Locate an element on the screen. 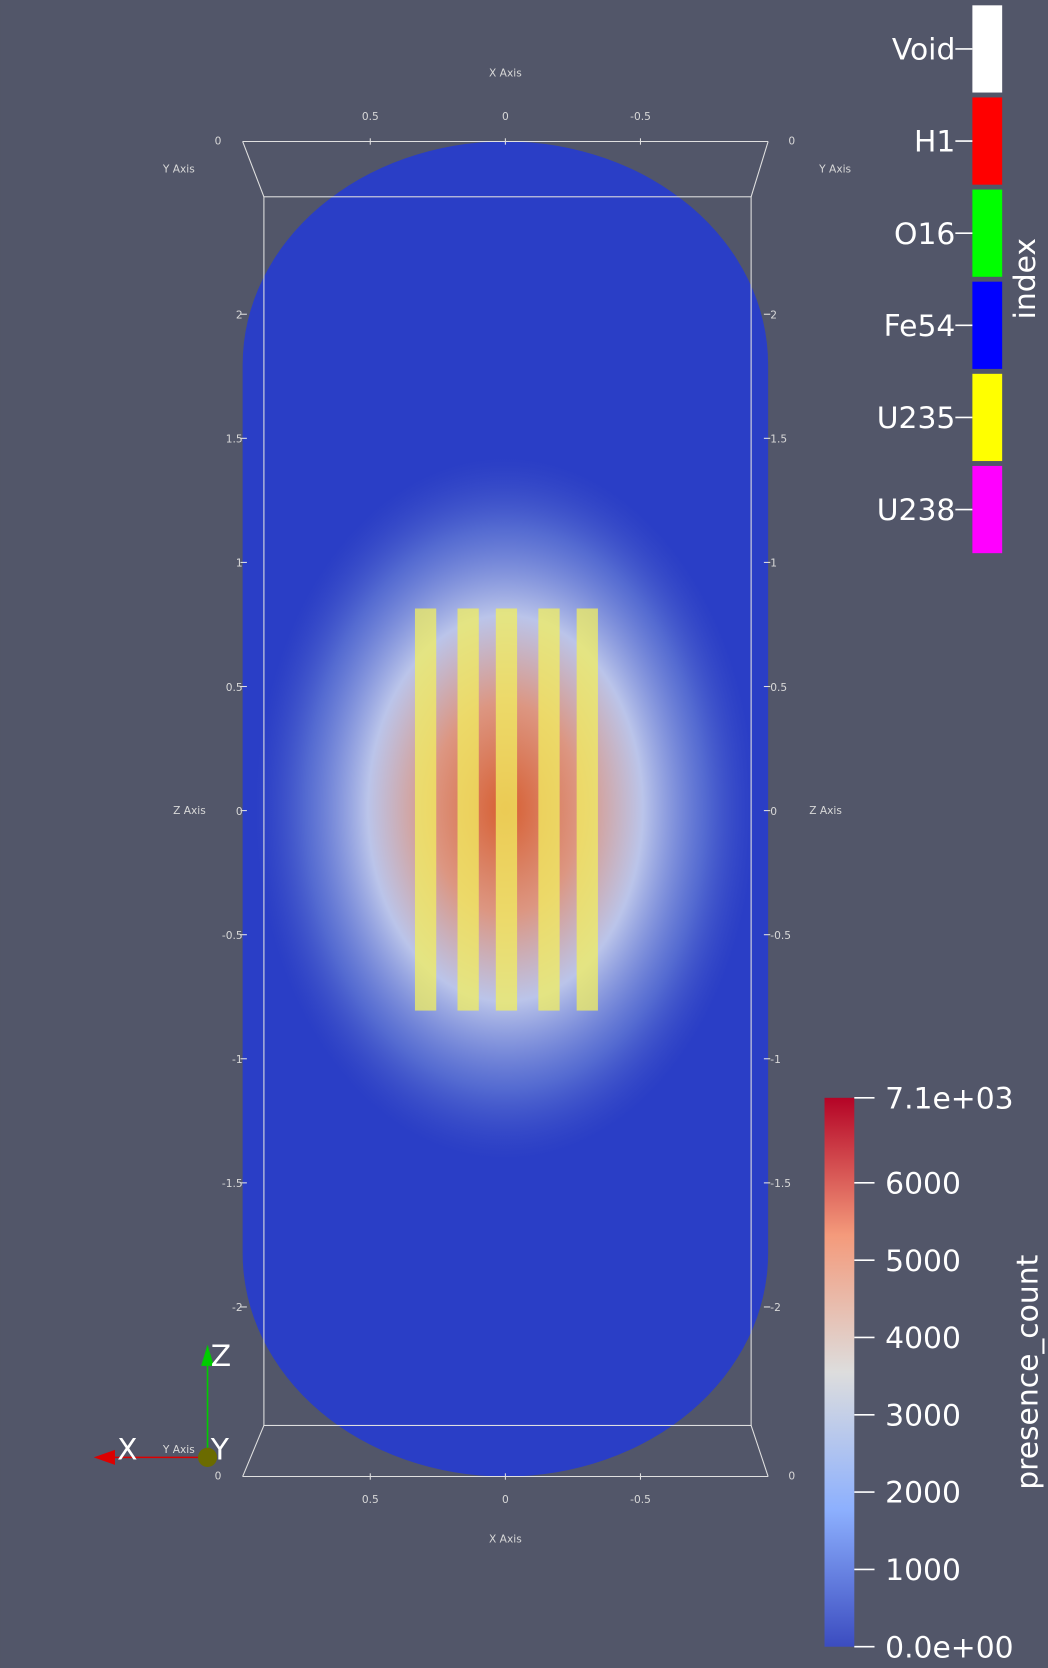 The image size is (1048, 1668). legend-label: Void is located at coordinates (923, 50).